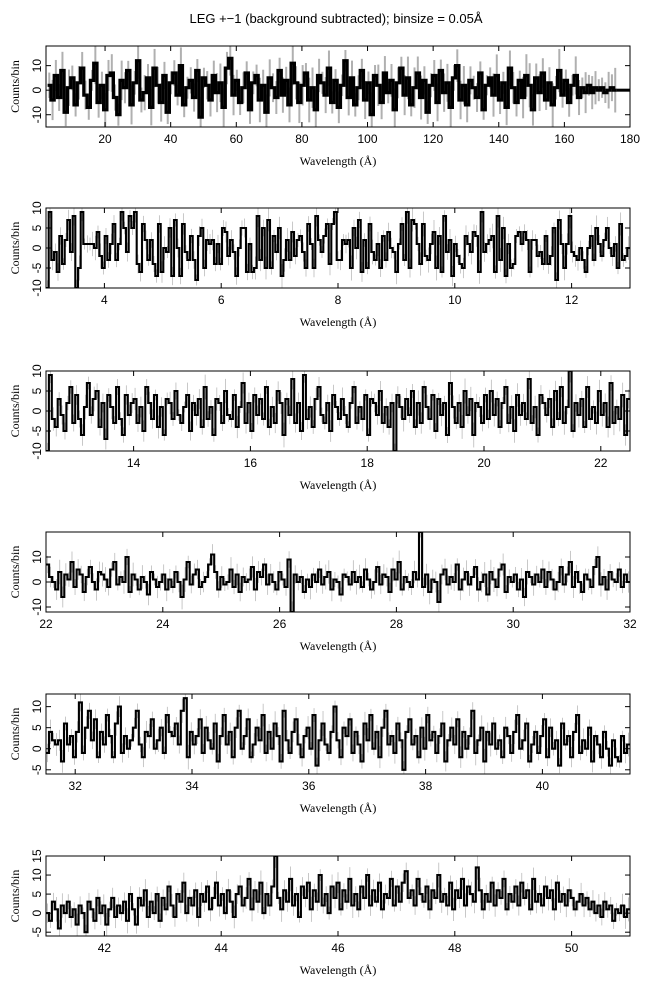 This screenshot has height=989, width=652. What do you see at coordinates (564, 139) in the screenshot?
I see `x-tick-label: 160` at bounding box center [564, 139].